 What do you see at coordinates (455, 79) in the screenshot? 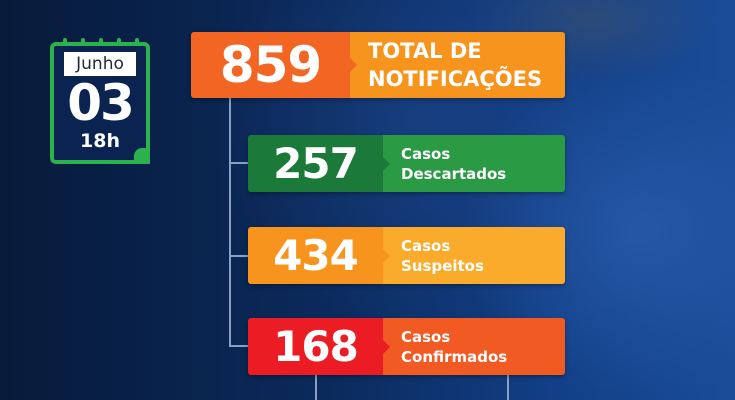
I see `total-label-line2: NOTIFICAÇÕES` at bounding box center [455, 79].